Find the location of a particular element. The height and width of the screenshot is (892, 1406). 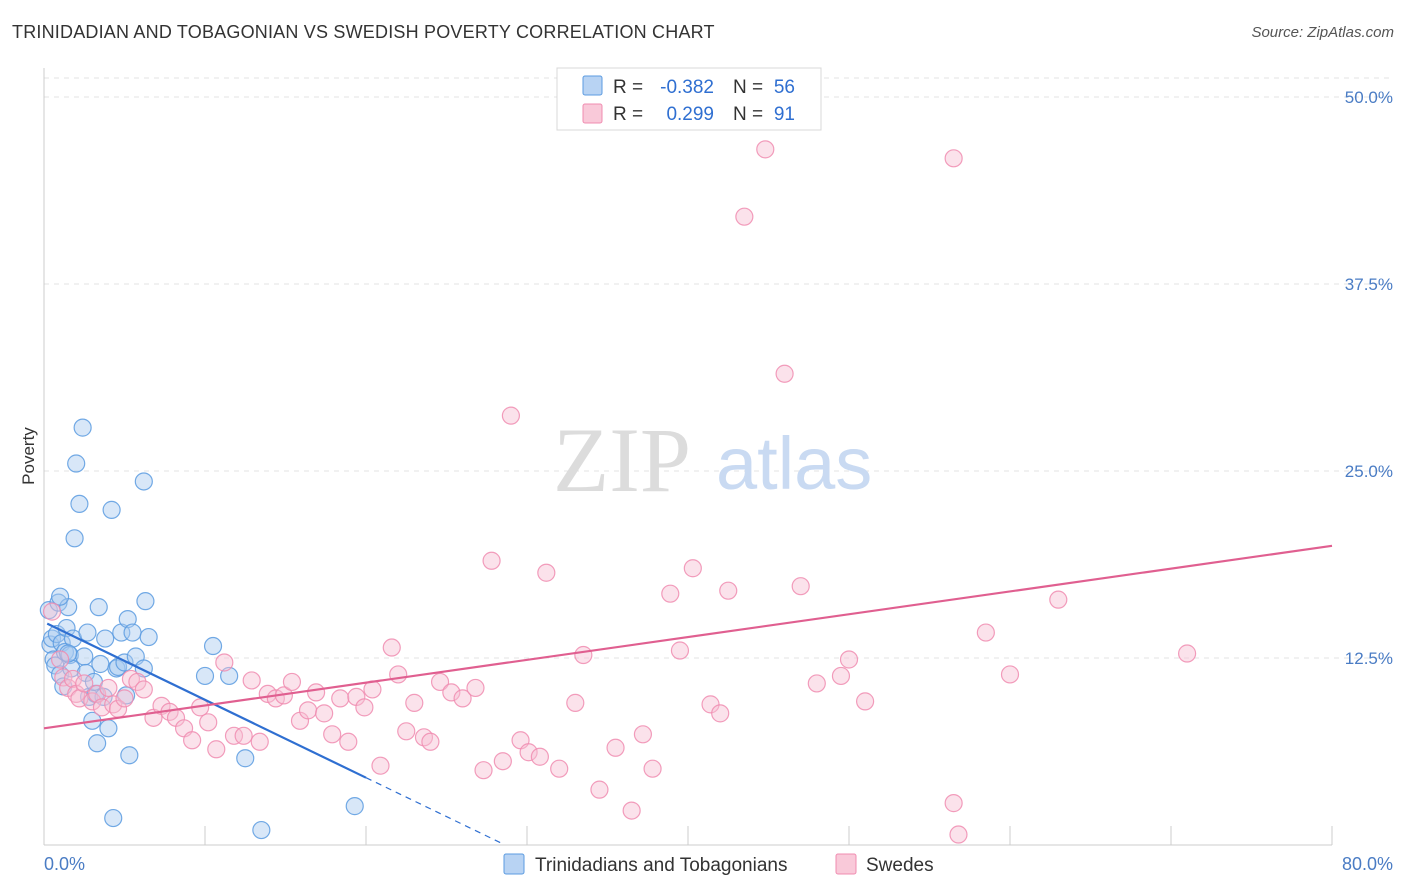

bottom-legend-label-trinidadians: Trinidadians and Tobagonians is located at coordinates (661, 865).